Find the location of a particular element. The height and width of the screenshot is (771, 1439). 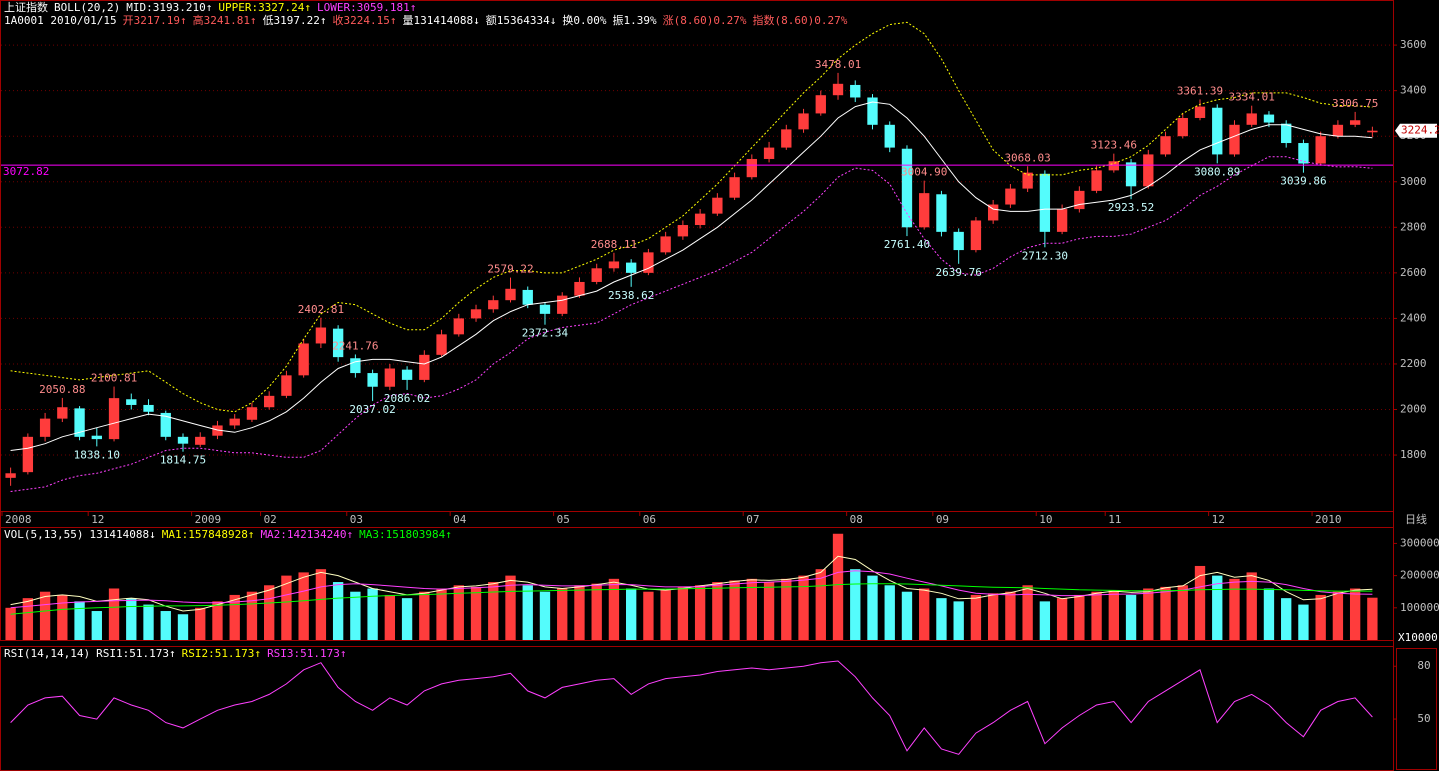

period-label: 日线 is located at coordinates (1416, 519).